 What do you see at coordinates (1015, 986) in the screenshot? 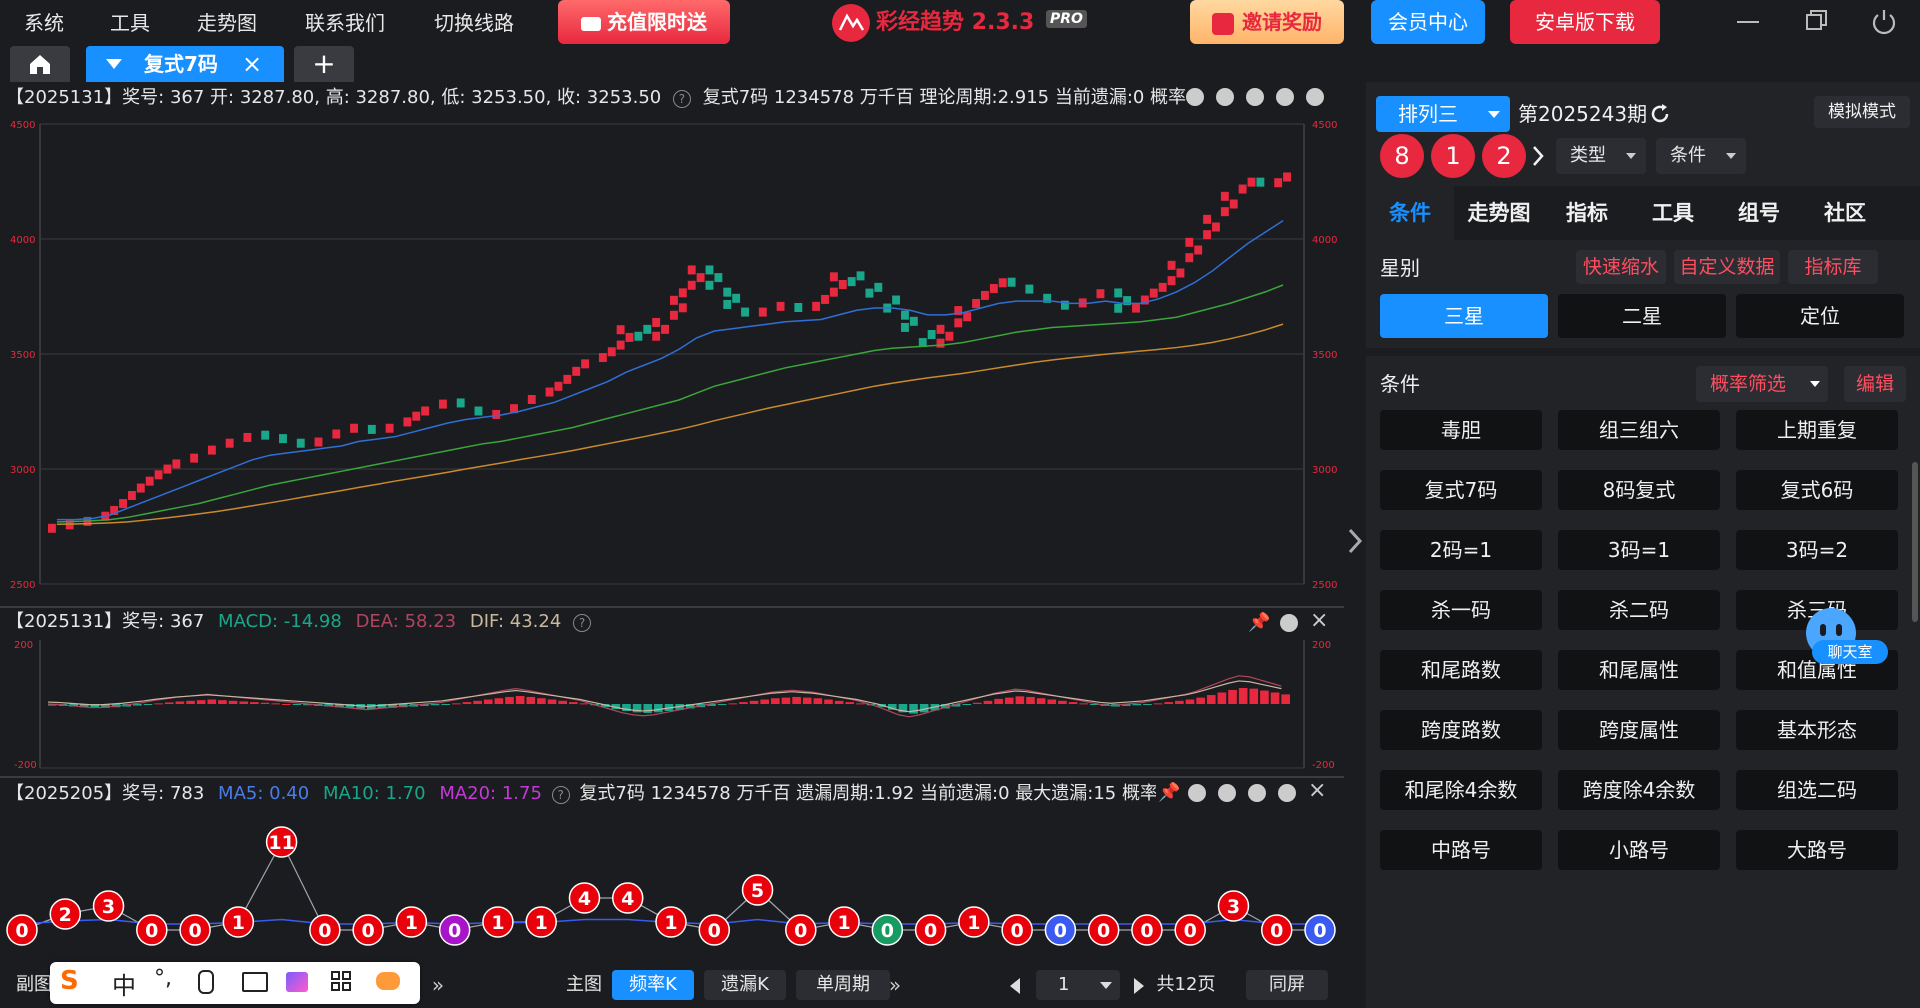
I see `prev-page-icon` at bounding box center [1015, 986].